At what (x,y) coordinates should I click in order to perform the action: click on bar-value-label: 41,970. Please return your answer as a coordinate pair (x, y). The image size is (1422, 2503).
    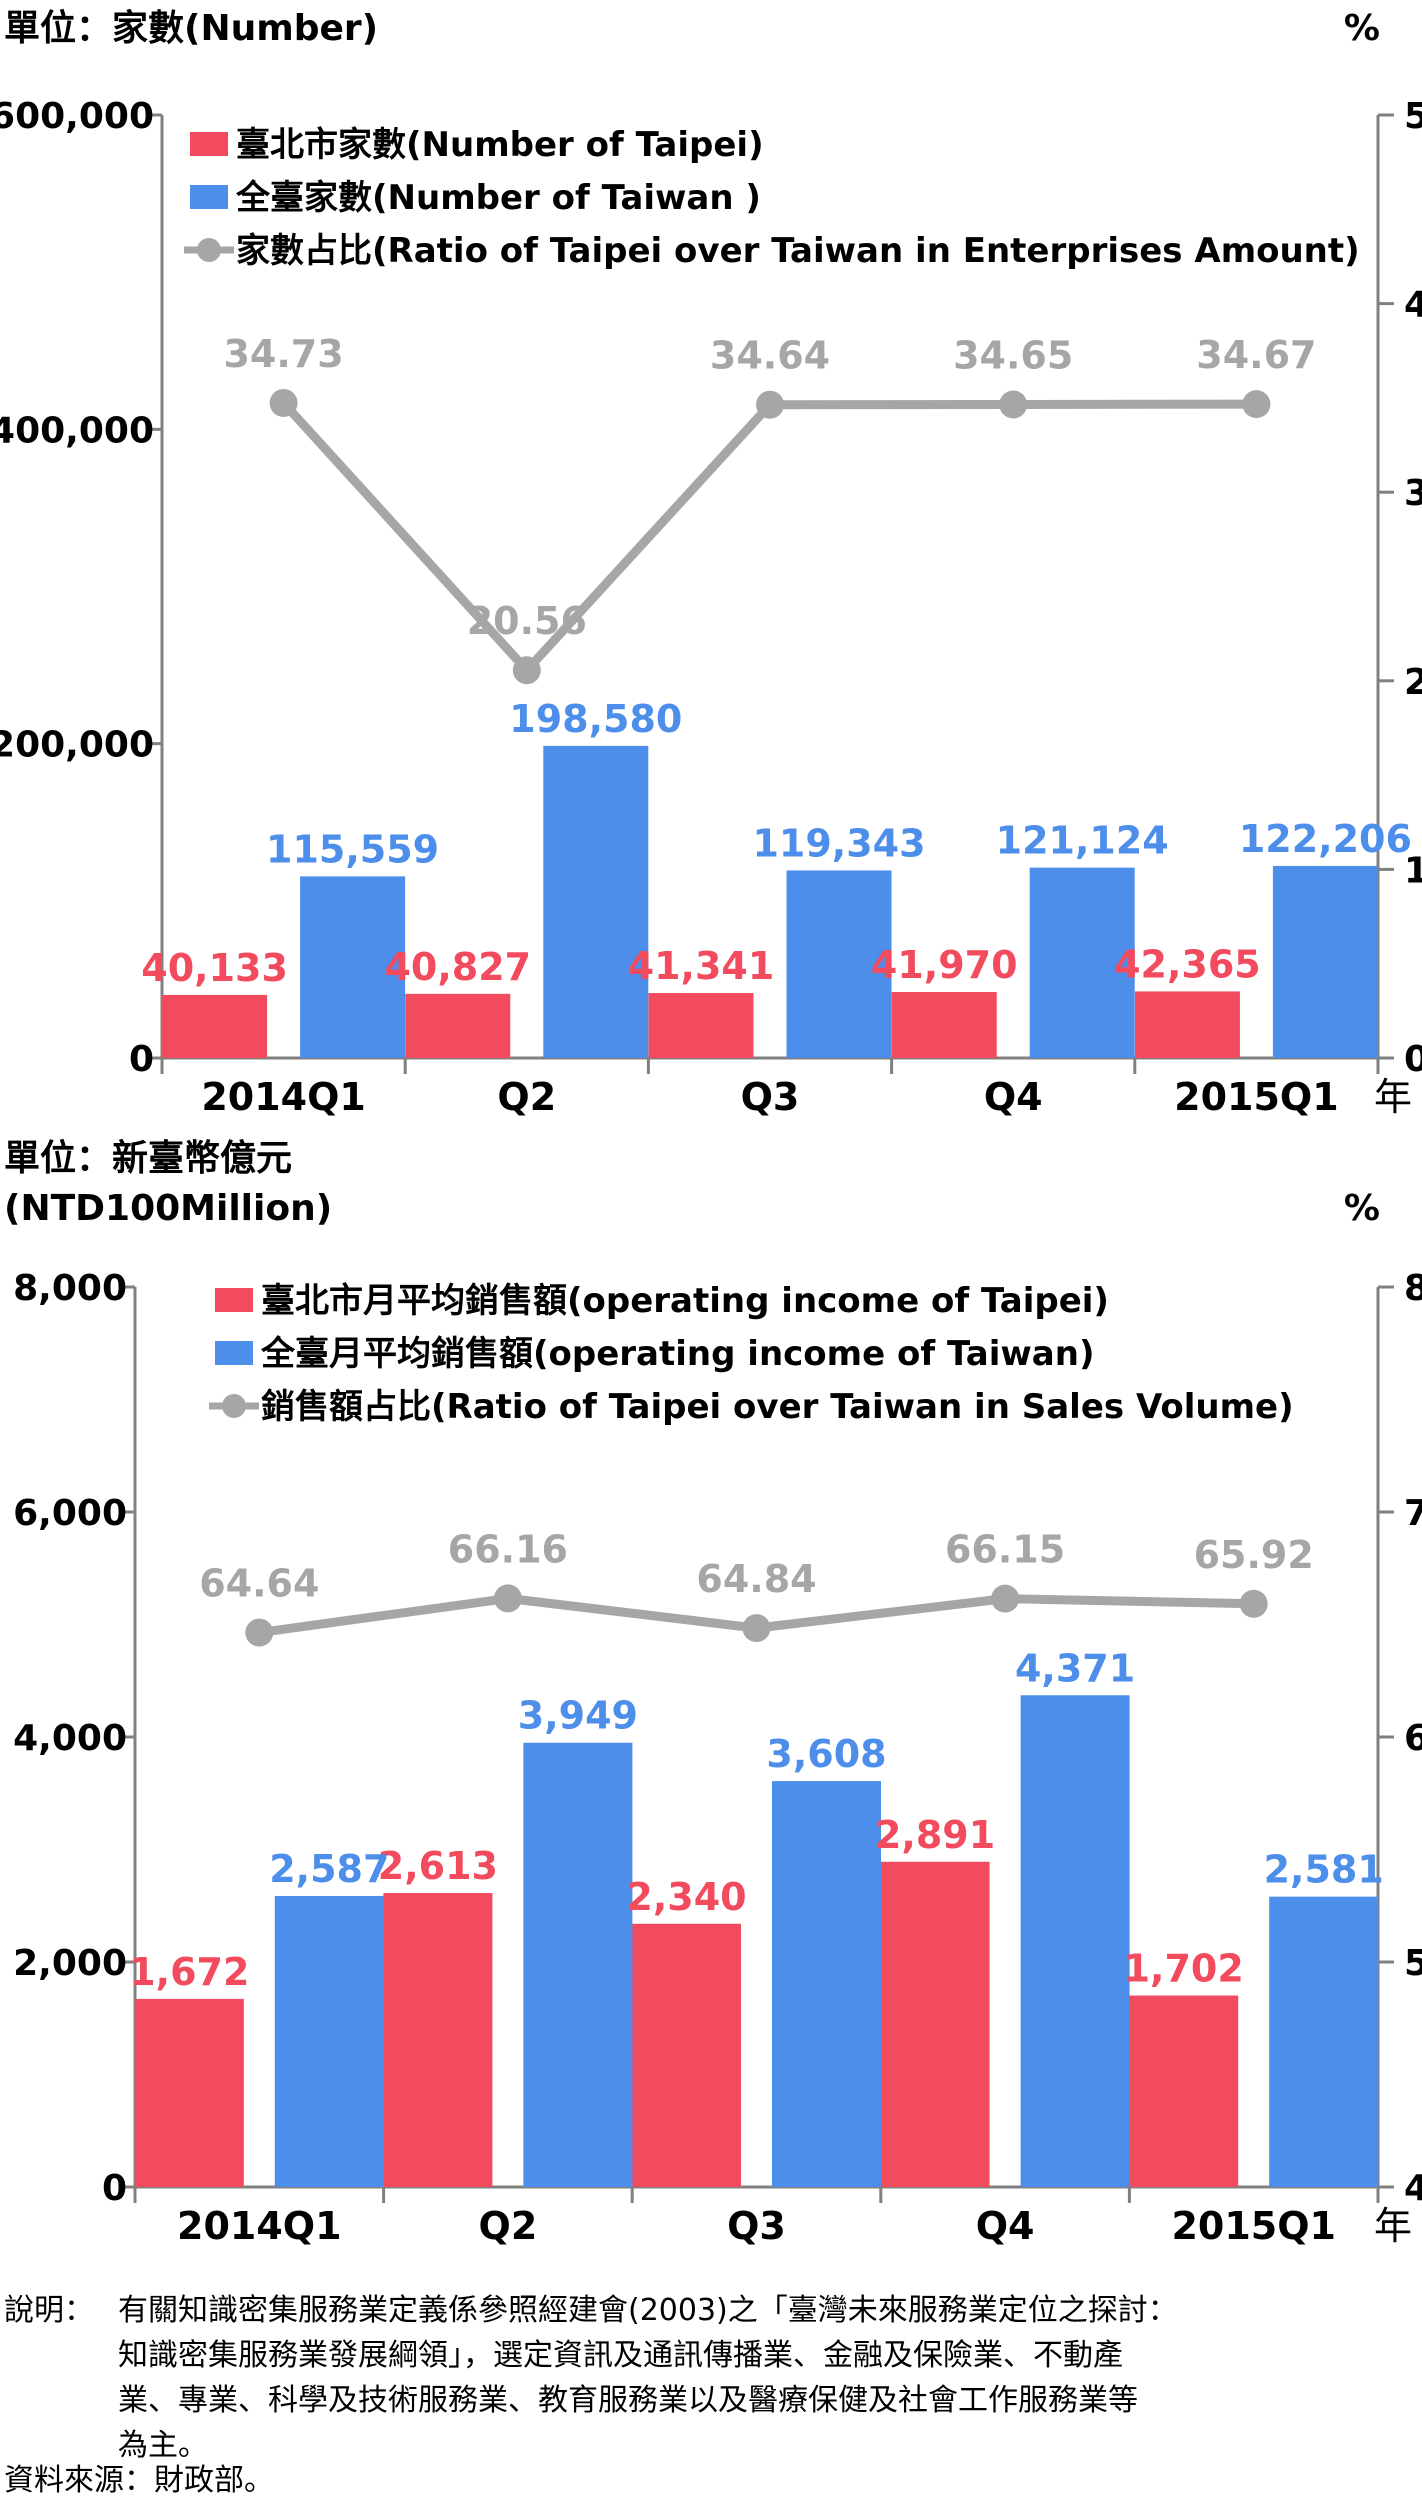
    Looking at the image, I should click on (944, 965).